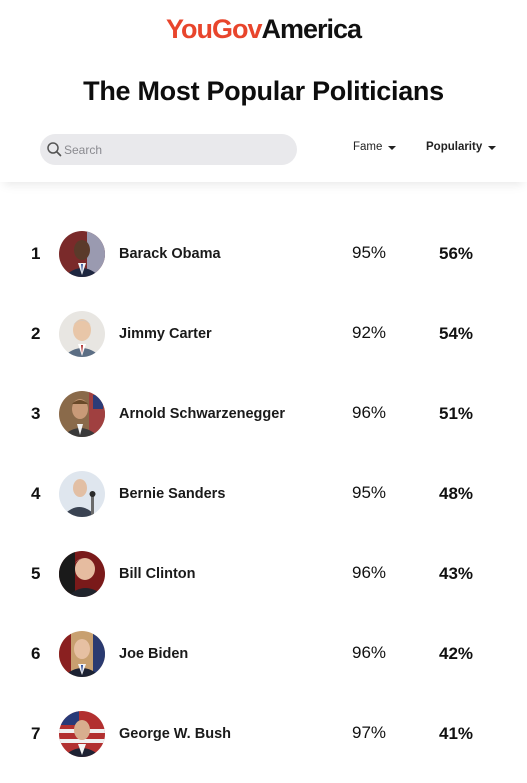 The image size is (527, 783). I want to click on list-item: 6 Joe Biden 96% 42%, so click(263, 654).